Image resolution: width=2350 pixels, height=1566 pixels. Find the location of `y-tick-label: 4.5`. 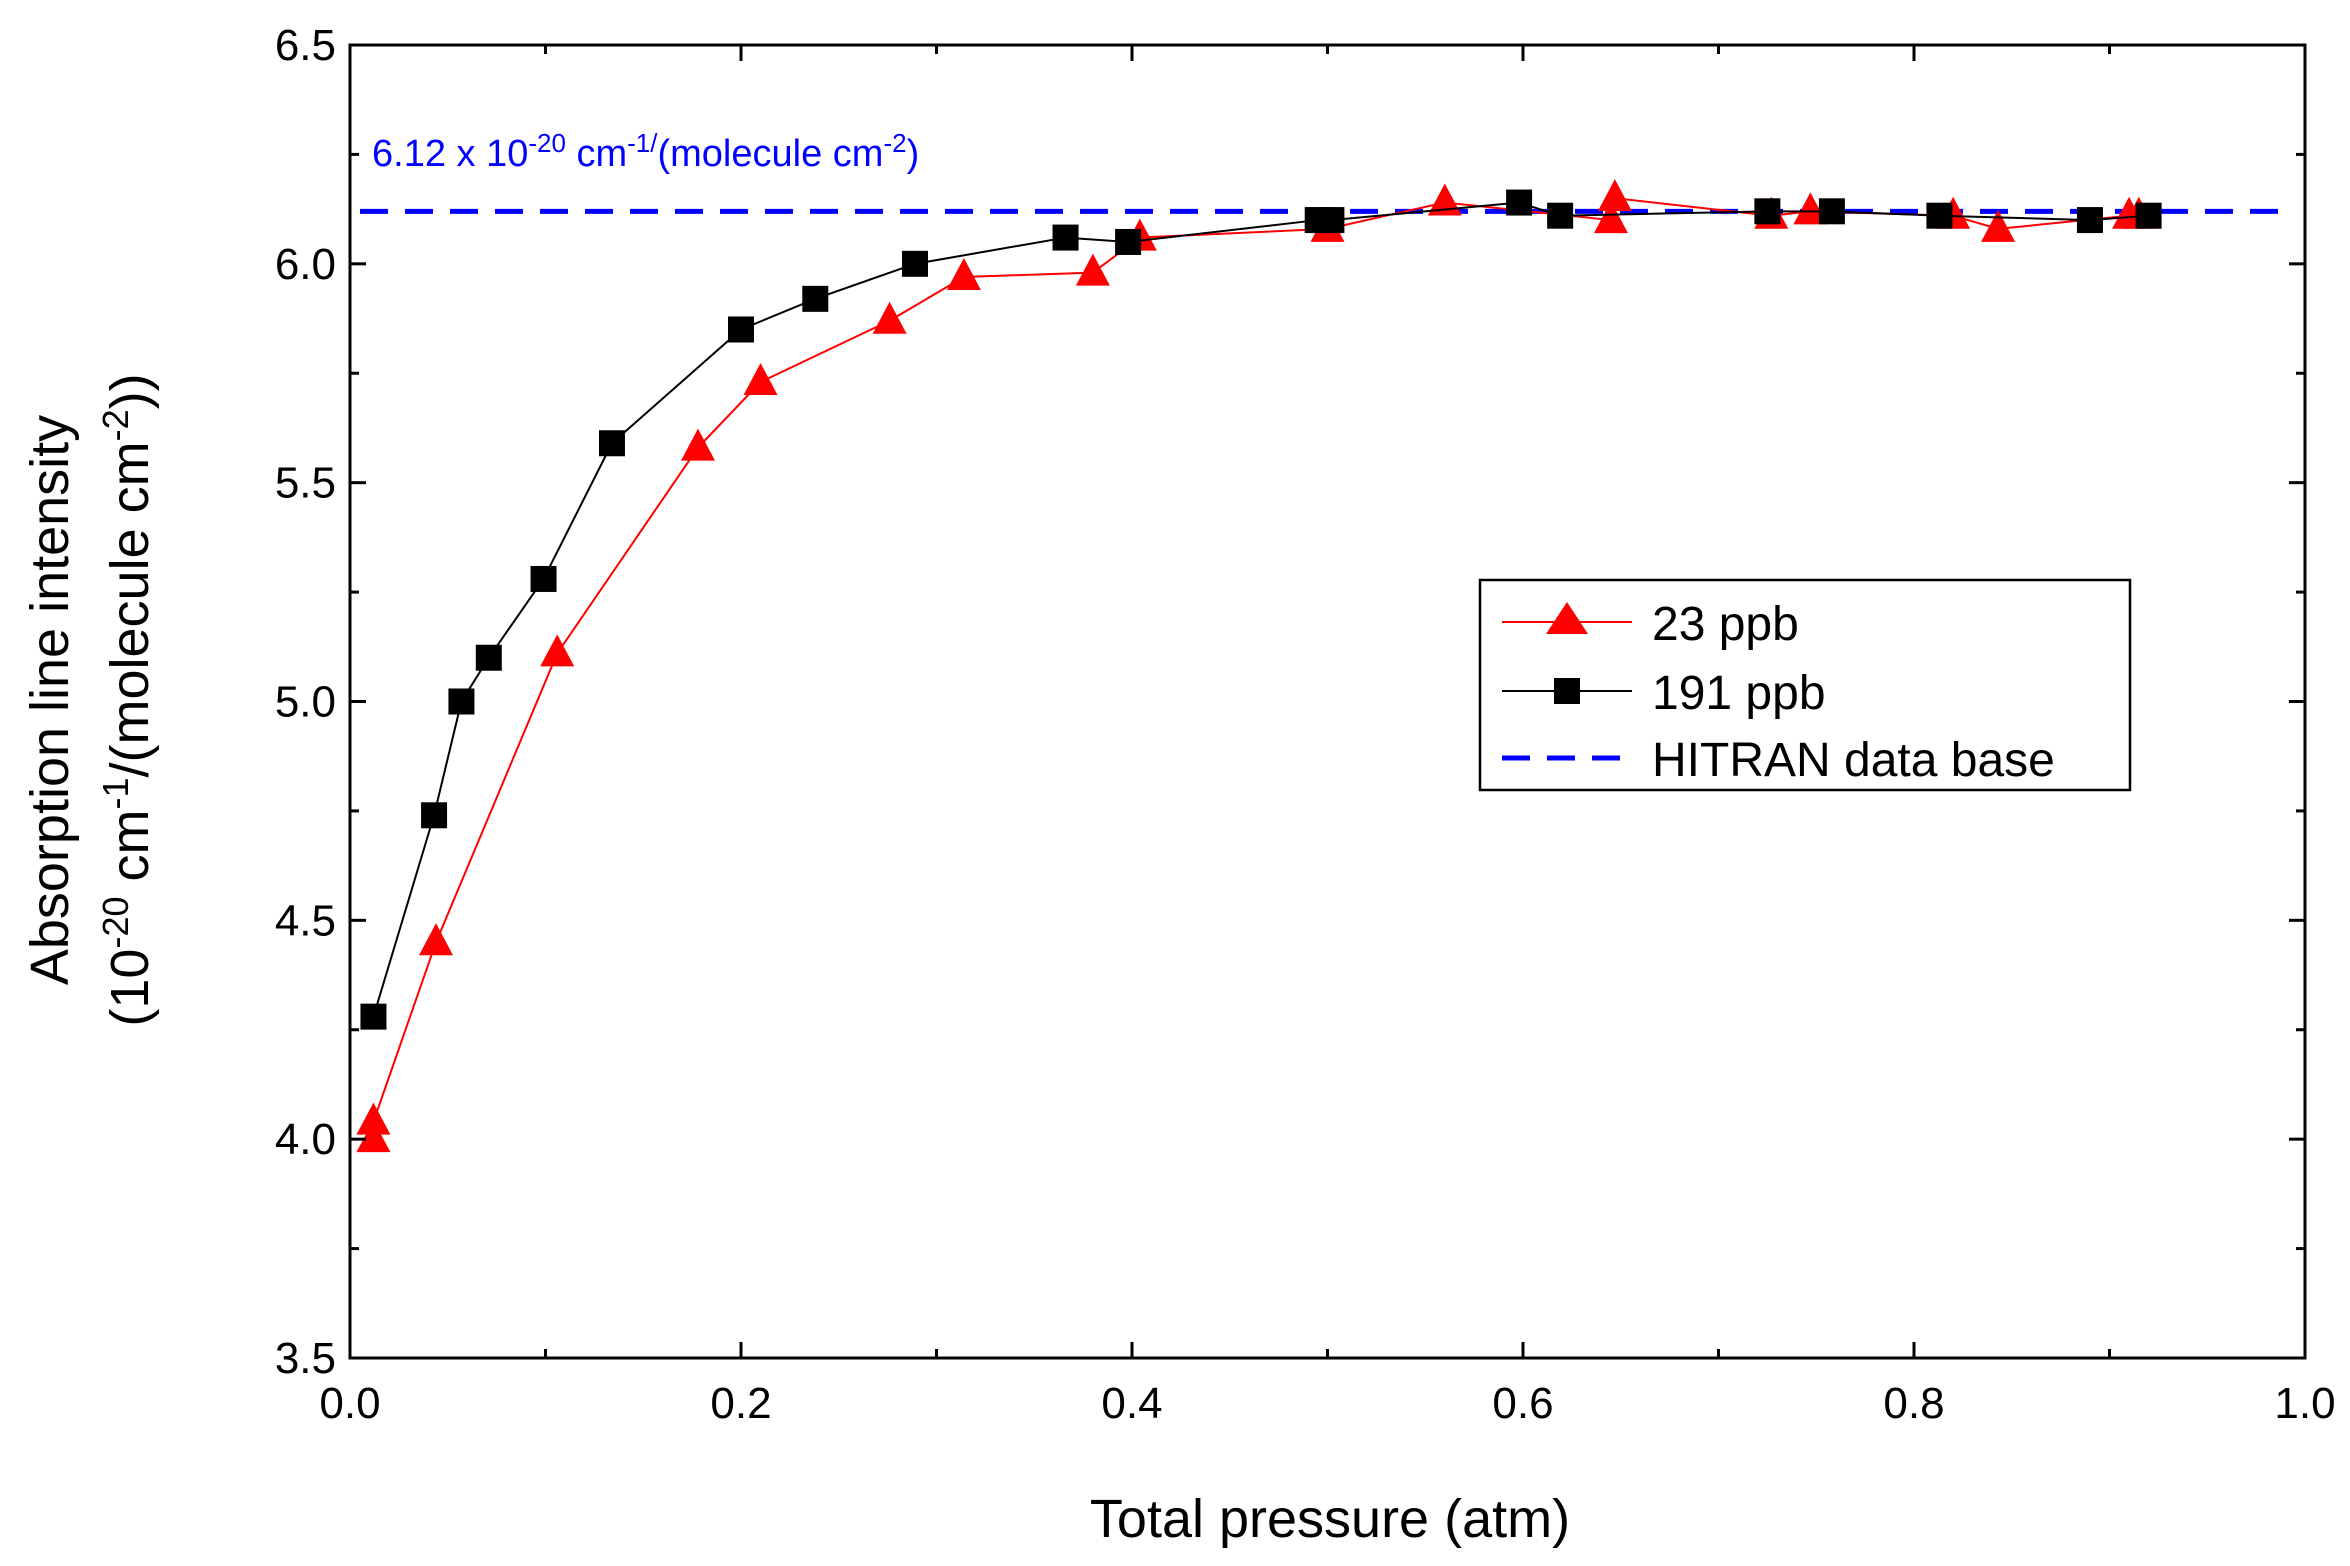

y-tick-label: 4.5 is located at coordinates (305, 920).